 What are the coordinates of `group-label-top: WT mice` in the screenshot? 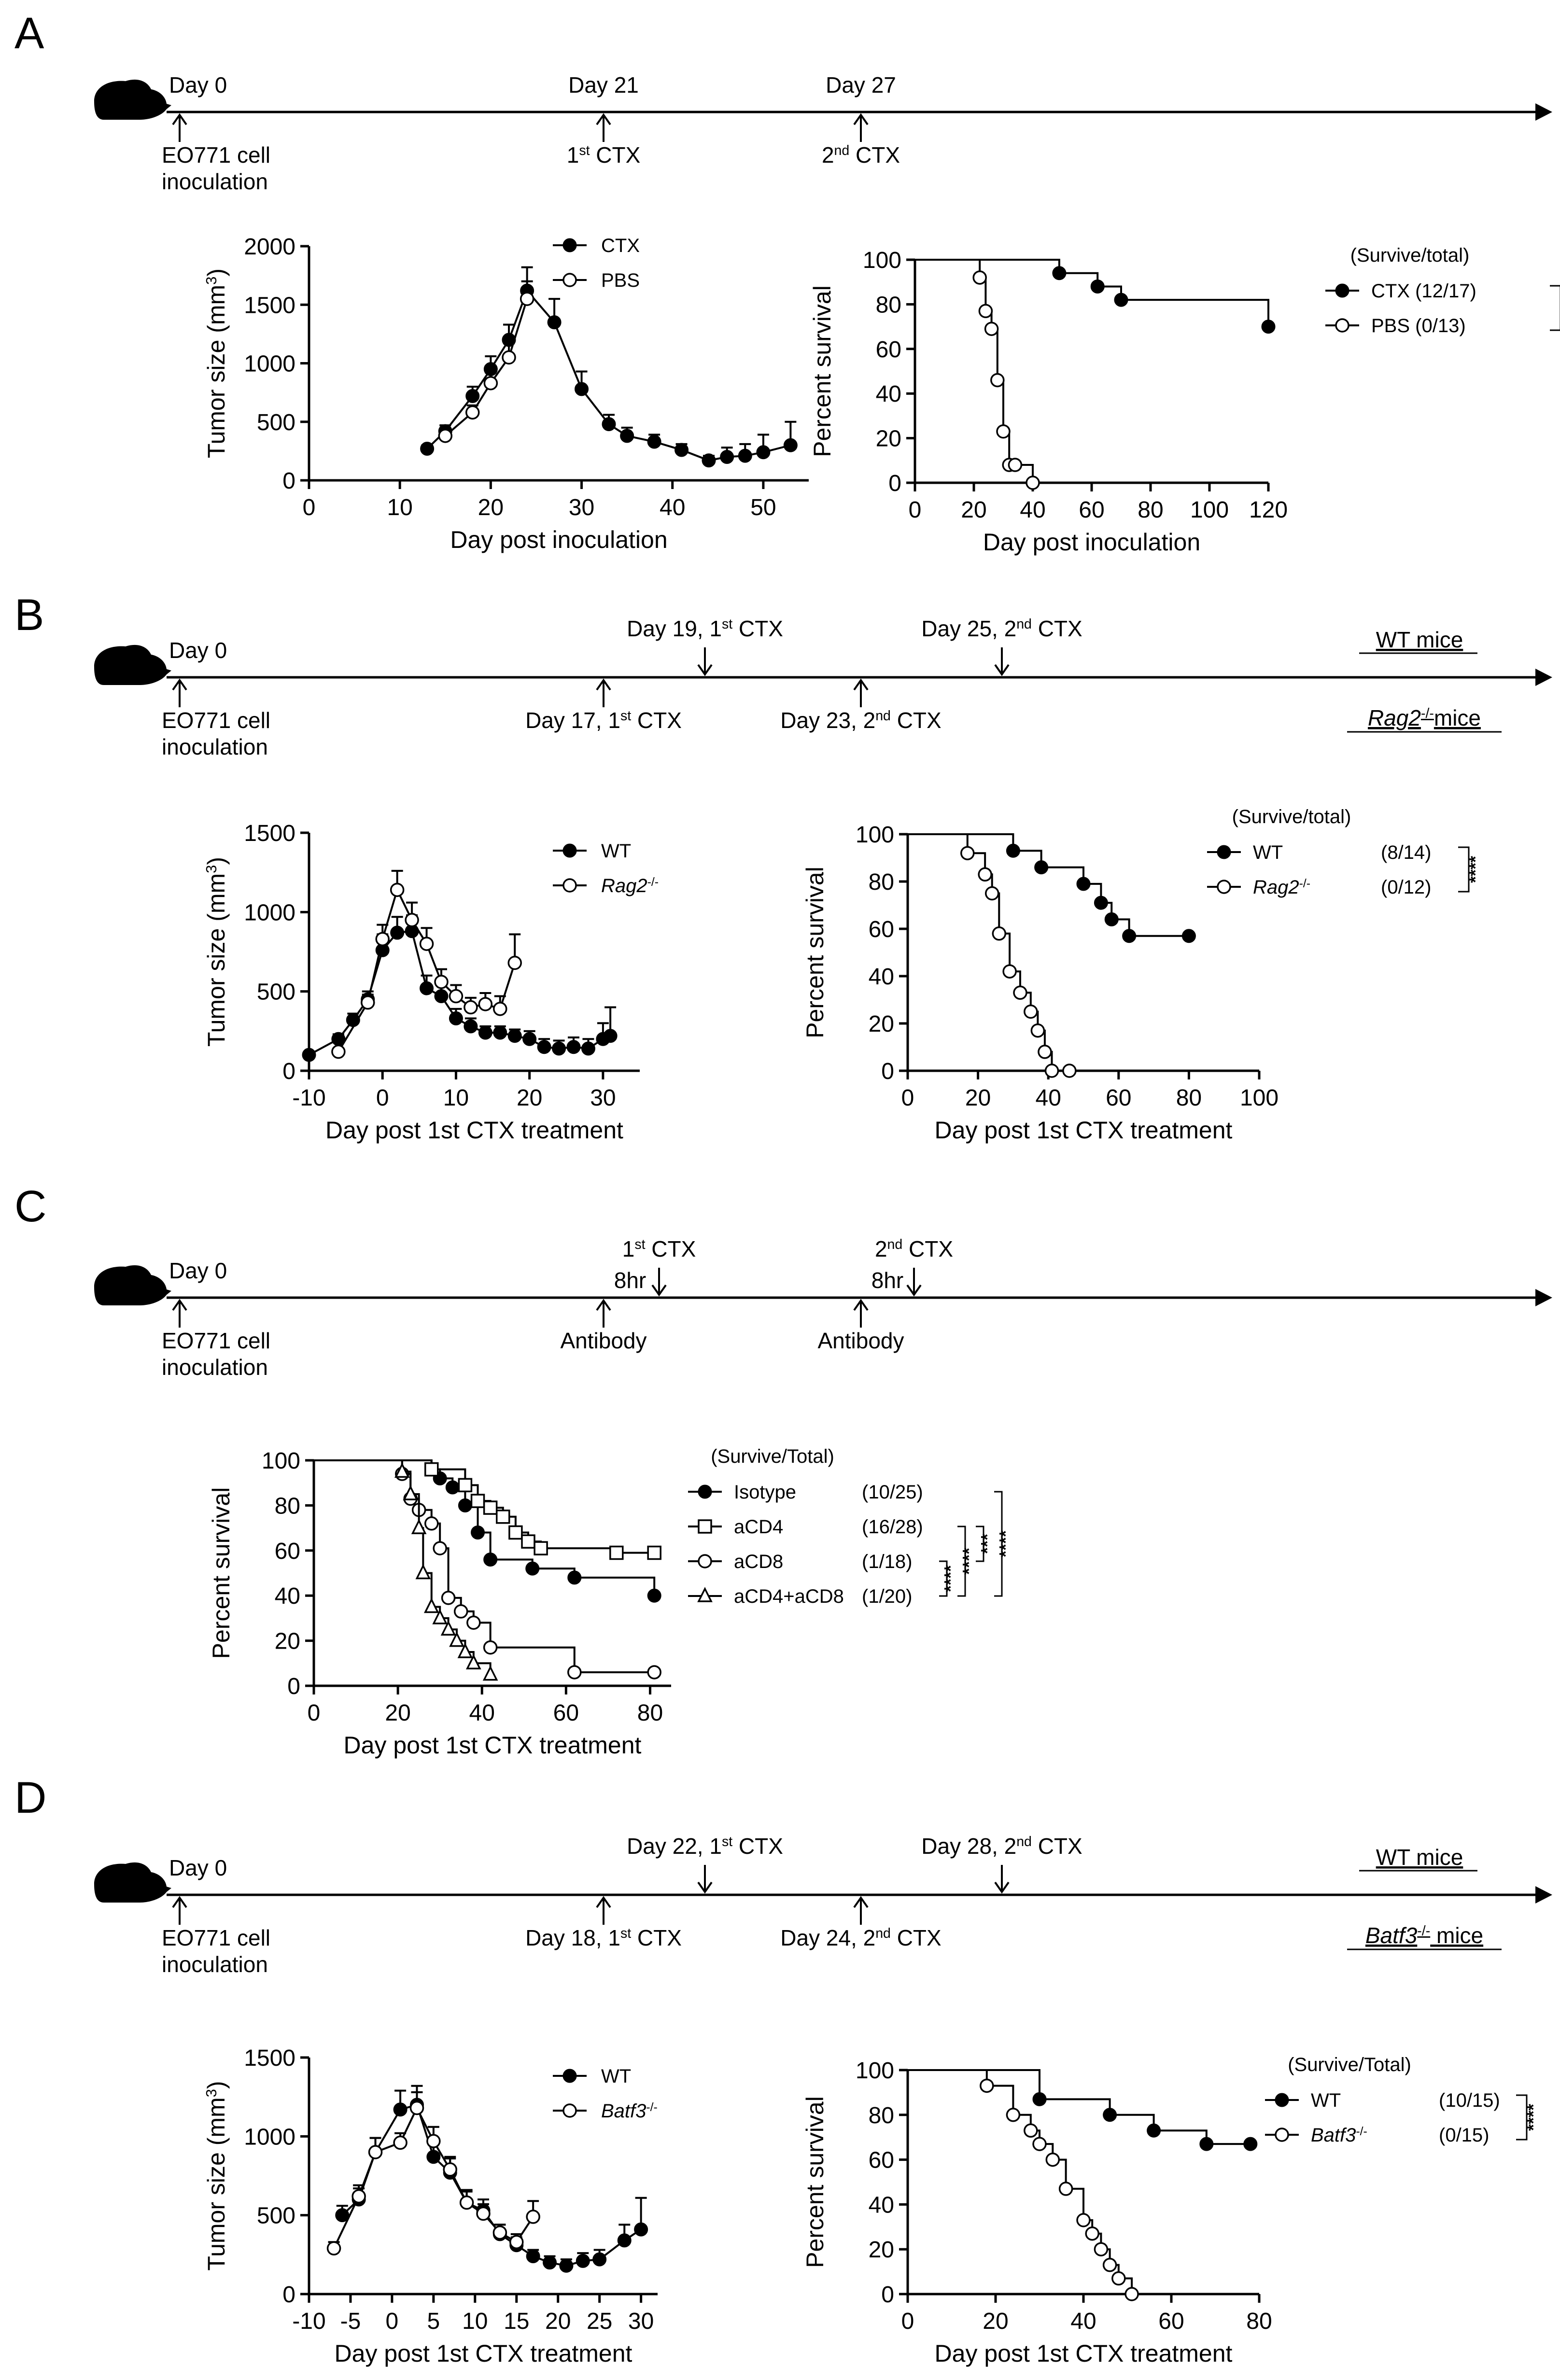 It's located at (1420, 1858).